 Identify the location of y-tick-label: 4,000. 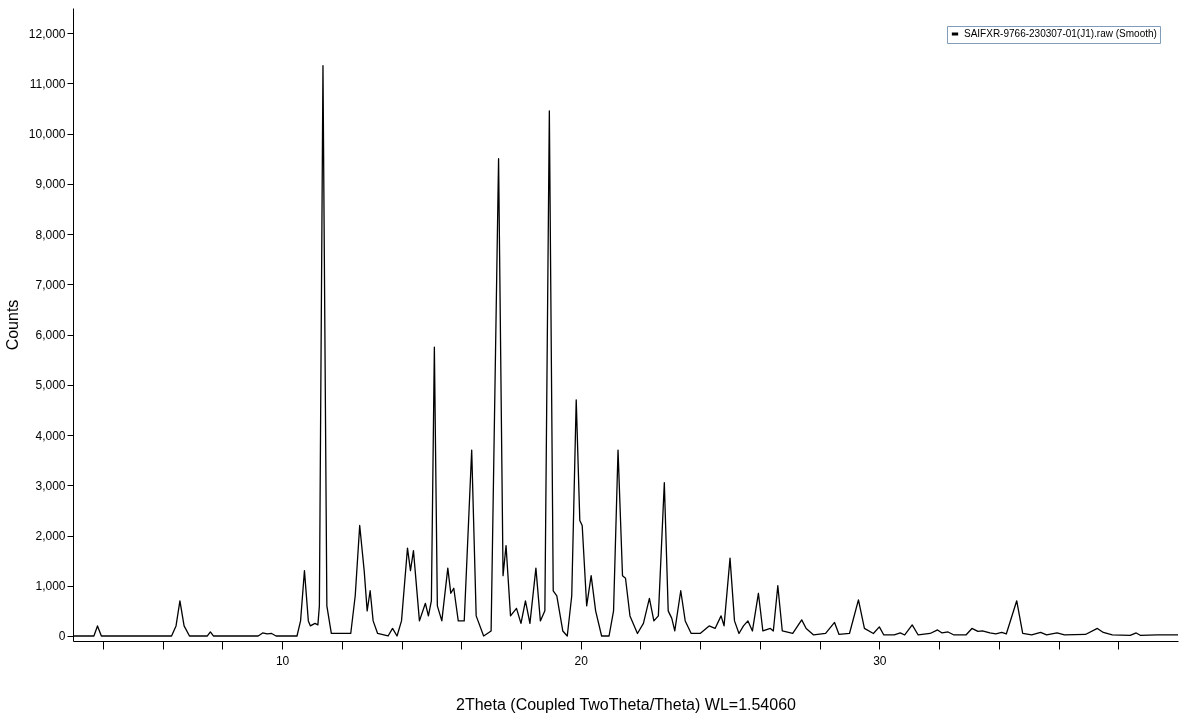
(50, 435).